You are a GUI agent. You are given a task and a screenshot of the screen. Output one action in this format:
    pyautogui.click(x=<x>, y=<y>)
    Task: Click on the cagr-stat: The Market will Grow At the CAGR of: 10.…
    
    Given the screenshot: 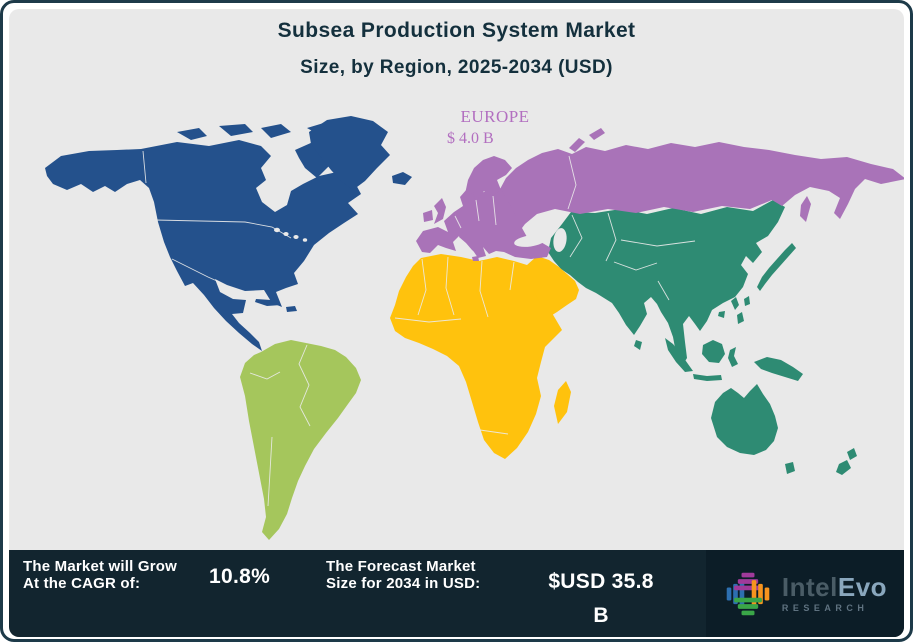 What is the action you would take?
    pyautogui.click(x=146, y=571)
    